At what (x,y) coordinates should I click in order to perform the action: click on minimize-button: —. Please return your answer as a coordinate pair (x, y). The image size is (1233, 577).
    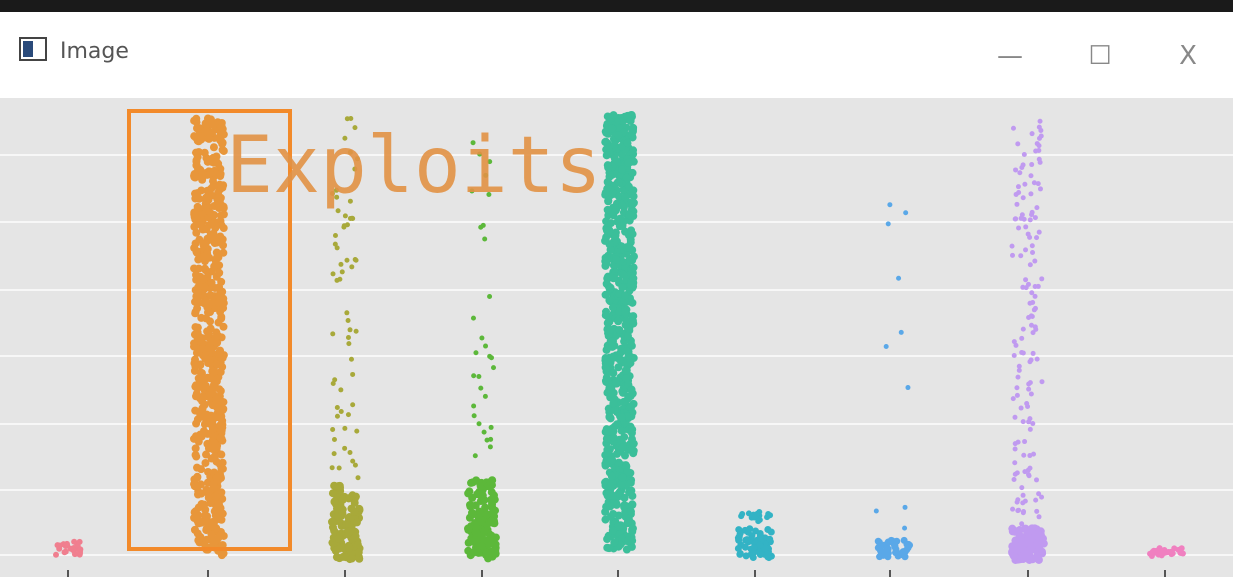
    Looking at the image, I should click on (1010, 56).